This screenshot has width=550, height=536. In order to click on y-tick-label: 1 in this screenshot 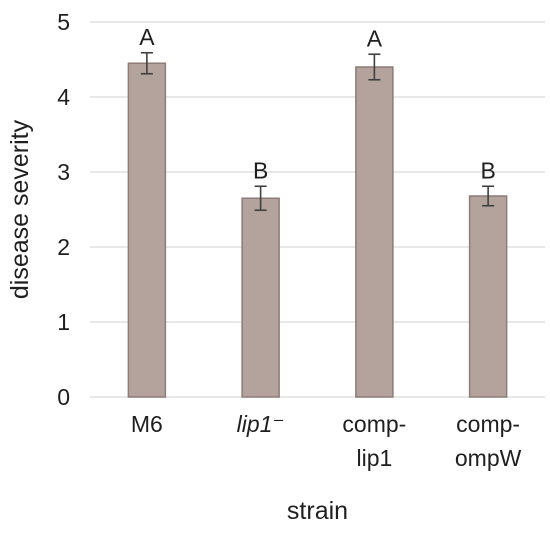, I will do `click(63, 322)`.